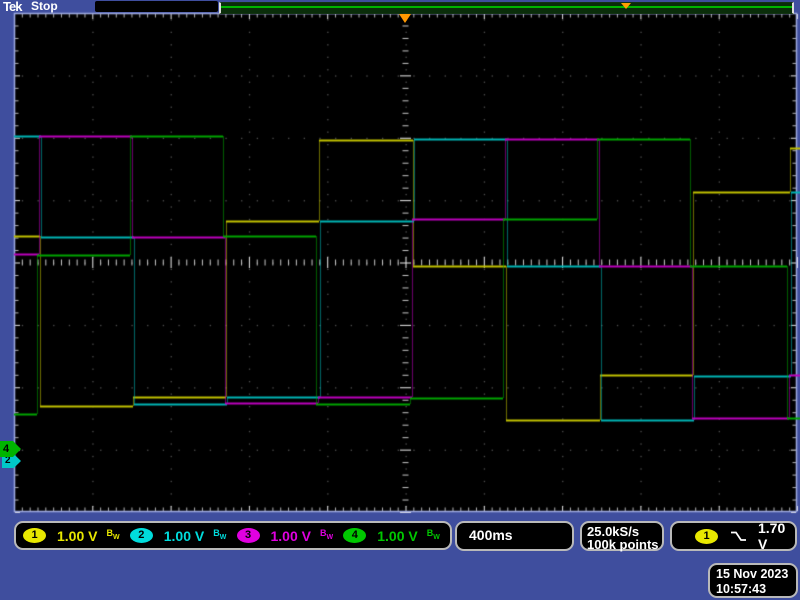 The width and height of the screenshot is (800, 600). What do you see at coordinates (113, 534) in the screenshot?
I see `ch1-bandwidth-icon: BW` at bounding box center [113, 534].